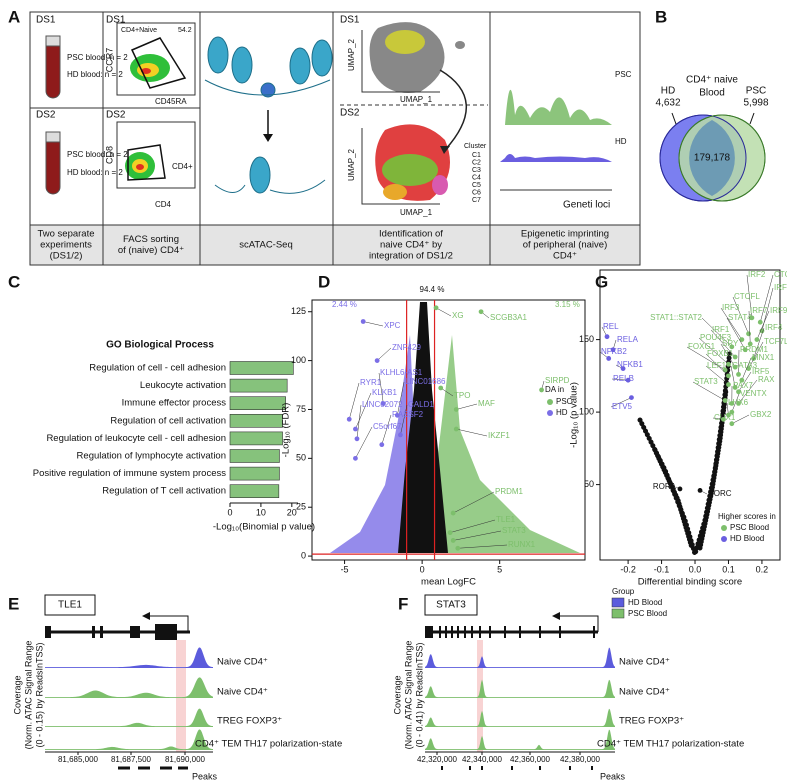 The image size is (787, 780). What do you see at coordinates (451, 605) in the screenshot?
I see `gene-name: STAT3` at bounding box center [451, 605].